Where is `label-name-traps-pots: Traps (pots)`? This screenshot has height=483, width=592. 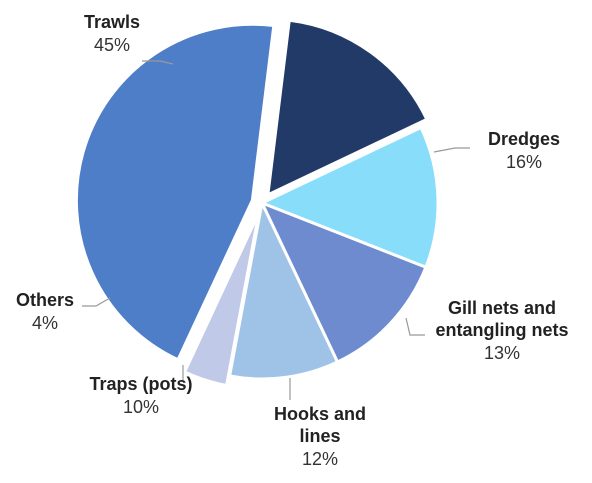
label-name-traps-pots: Traps (pots) is located at coordinates (140, 384).